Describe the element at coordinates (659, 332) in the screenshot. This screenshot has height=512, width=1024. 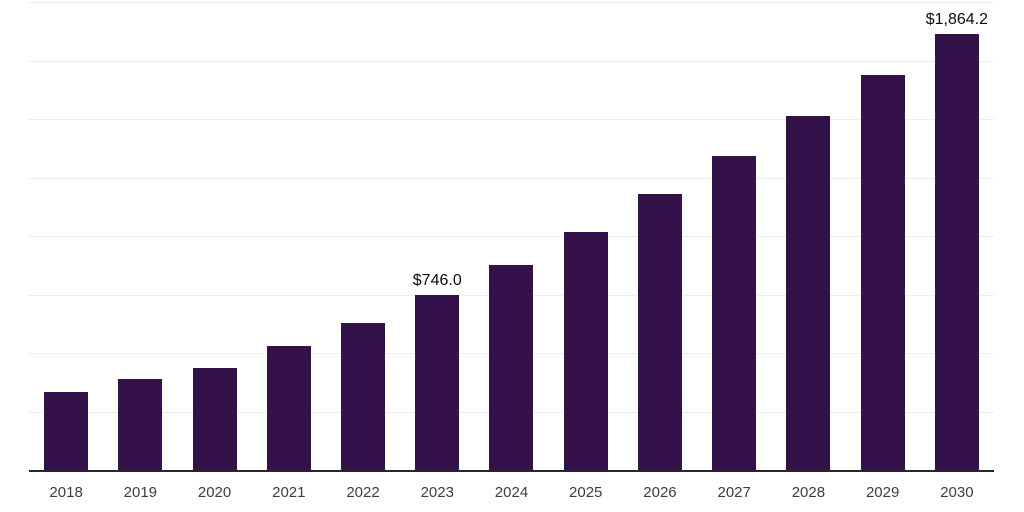
I see `bar-2026` at that location.